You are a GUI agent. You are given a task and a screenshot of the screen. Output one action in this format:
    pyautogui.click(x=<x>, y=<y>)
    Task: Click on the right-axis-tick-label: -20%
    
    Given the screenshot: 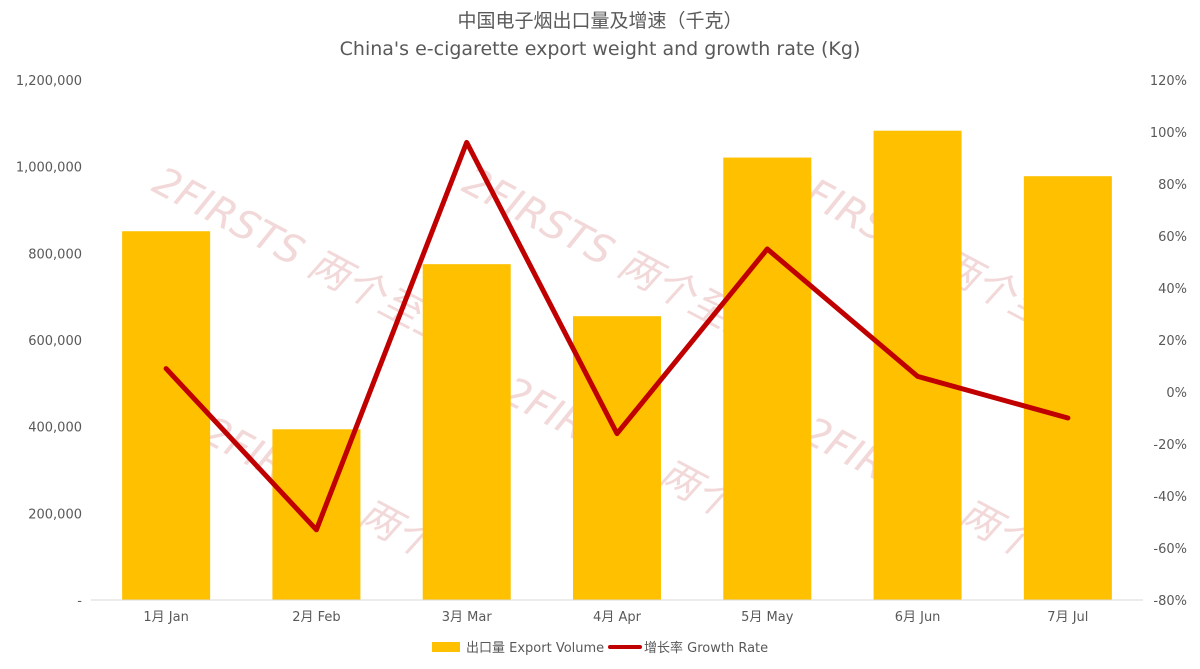 What is the action you would take?
    pyautogui.click(x=1170, y=445)
    